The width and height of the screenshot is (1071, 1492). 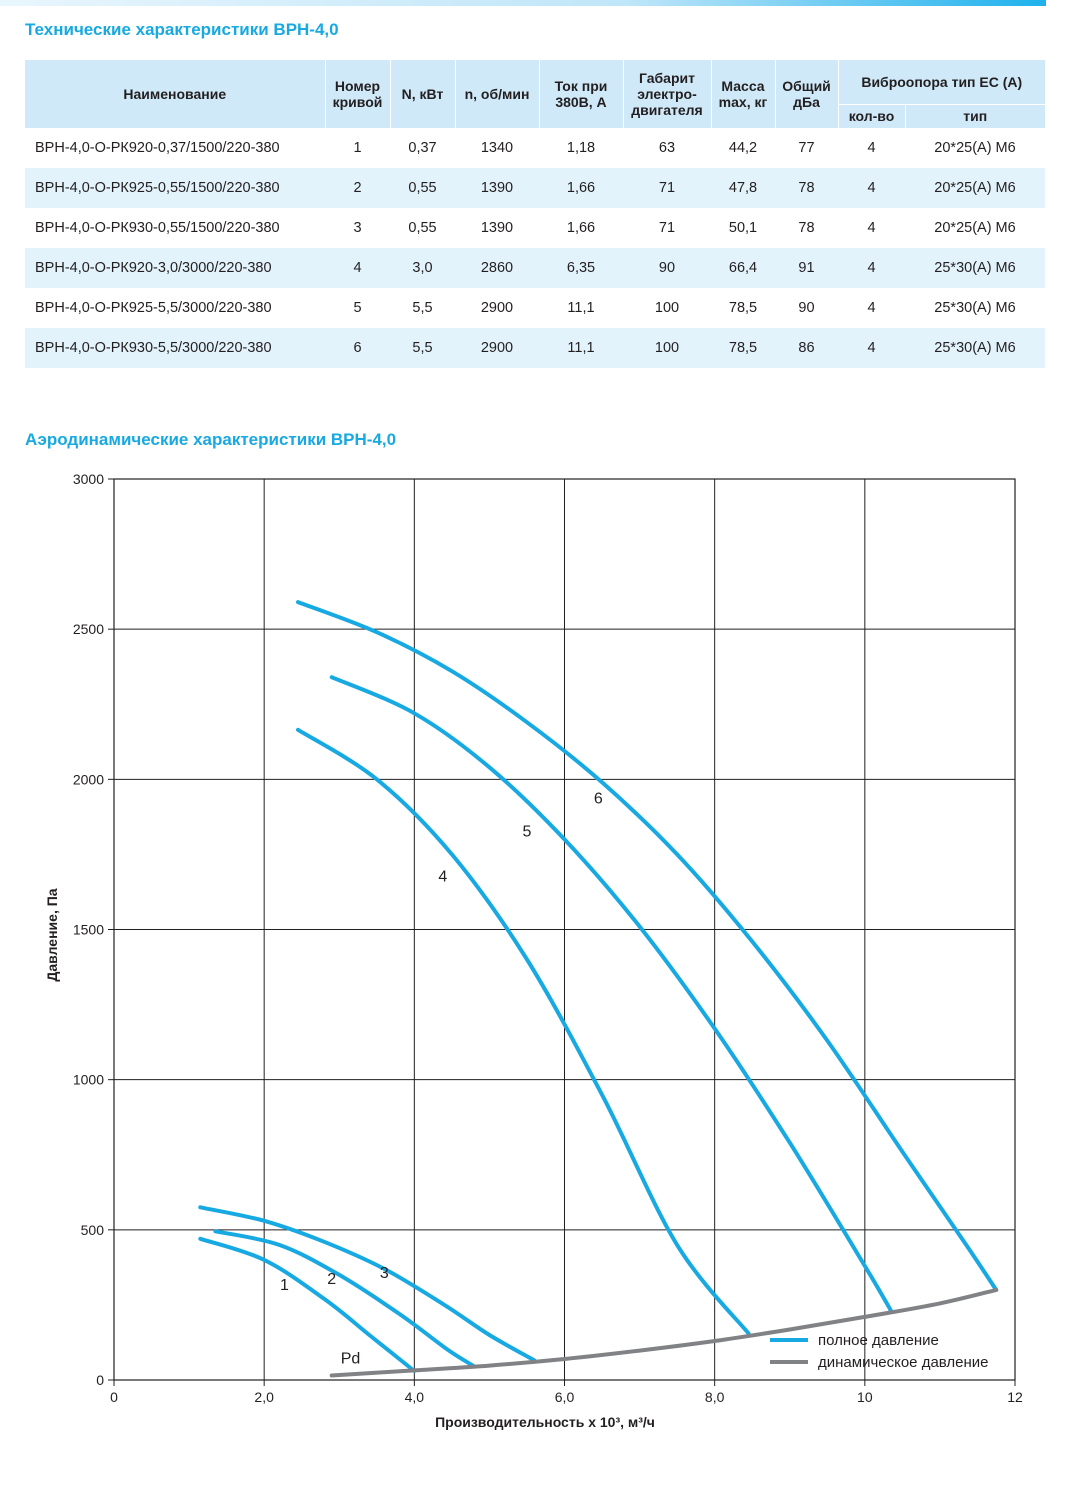 I want to click on cell-curve: 6, so click(x=357, y=348).